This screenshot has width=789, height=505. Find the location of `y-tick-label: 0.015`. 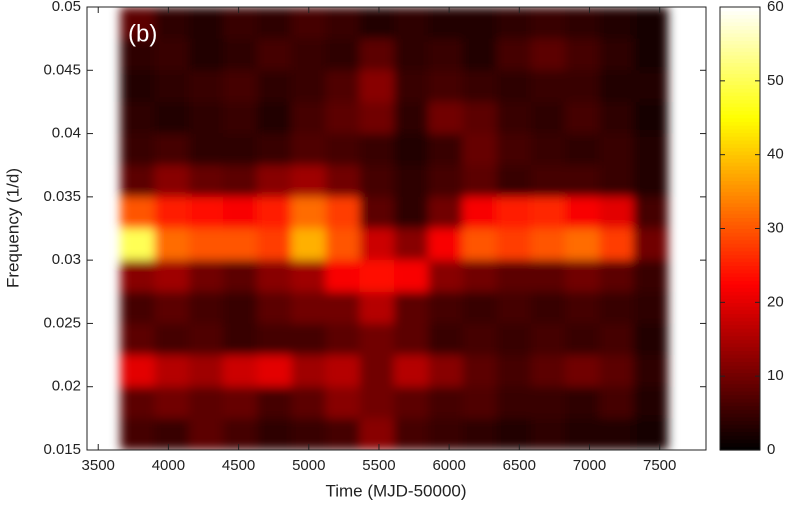

y-tick-label: 0.015 is located at coordinates (62, 449).